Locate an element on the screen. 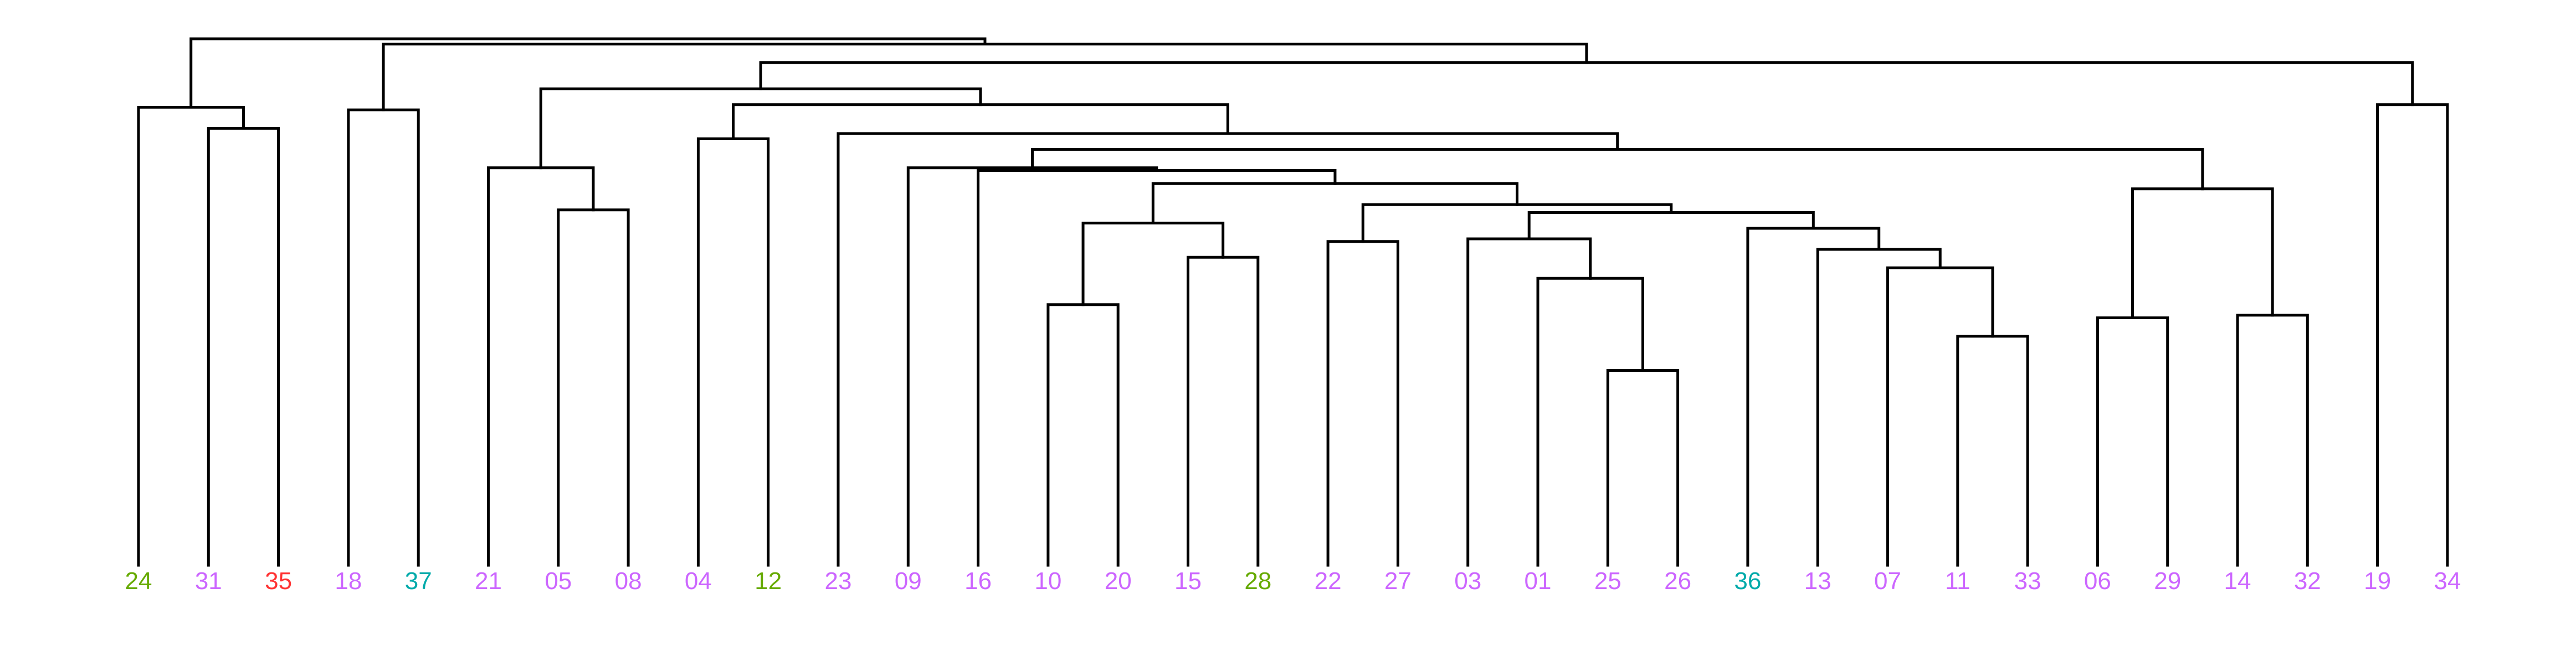 The width and height of the screenshot is (2576, 665). leaf-label-03: 03 is located at coordinates (1467, 581).